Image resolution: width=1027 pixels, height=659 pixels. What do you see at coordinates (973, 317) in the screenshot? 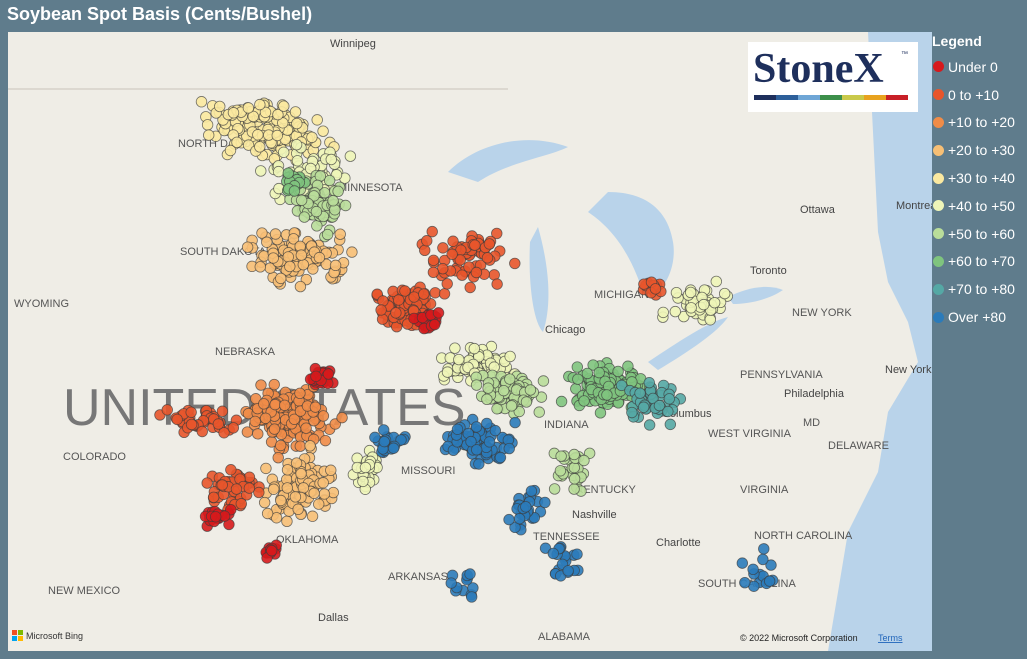
I see `legend-item: Over +80` at bounding box center [973, 317].